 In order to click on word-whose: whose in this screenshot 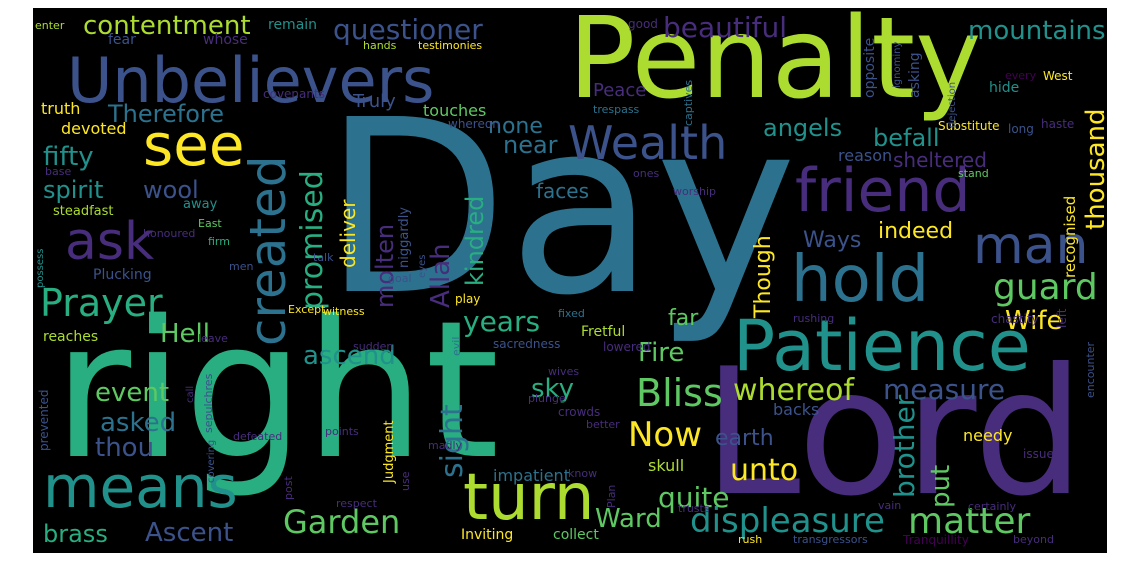, I will do `click(225, 40)`.